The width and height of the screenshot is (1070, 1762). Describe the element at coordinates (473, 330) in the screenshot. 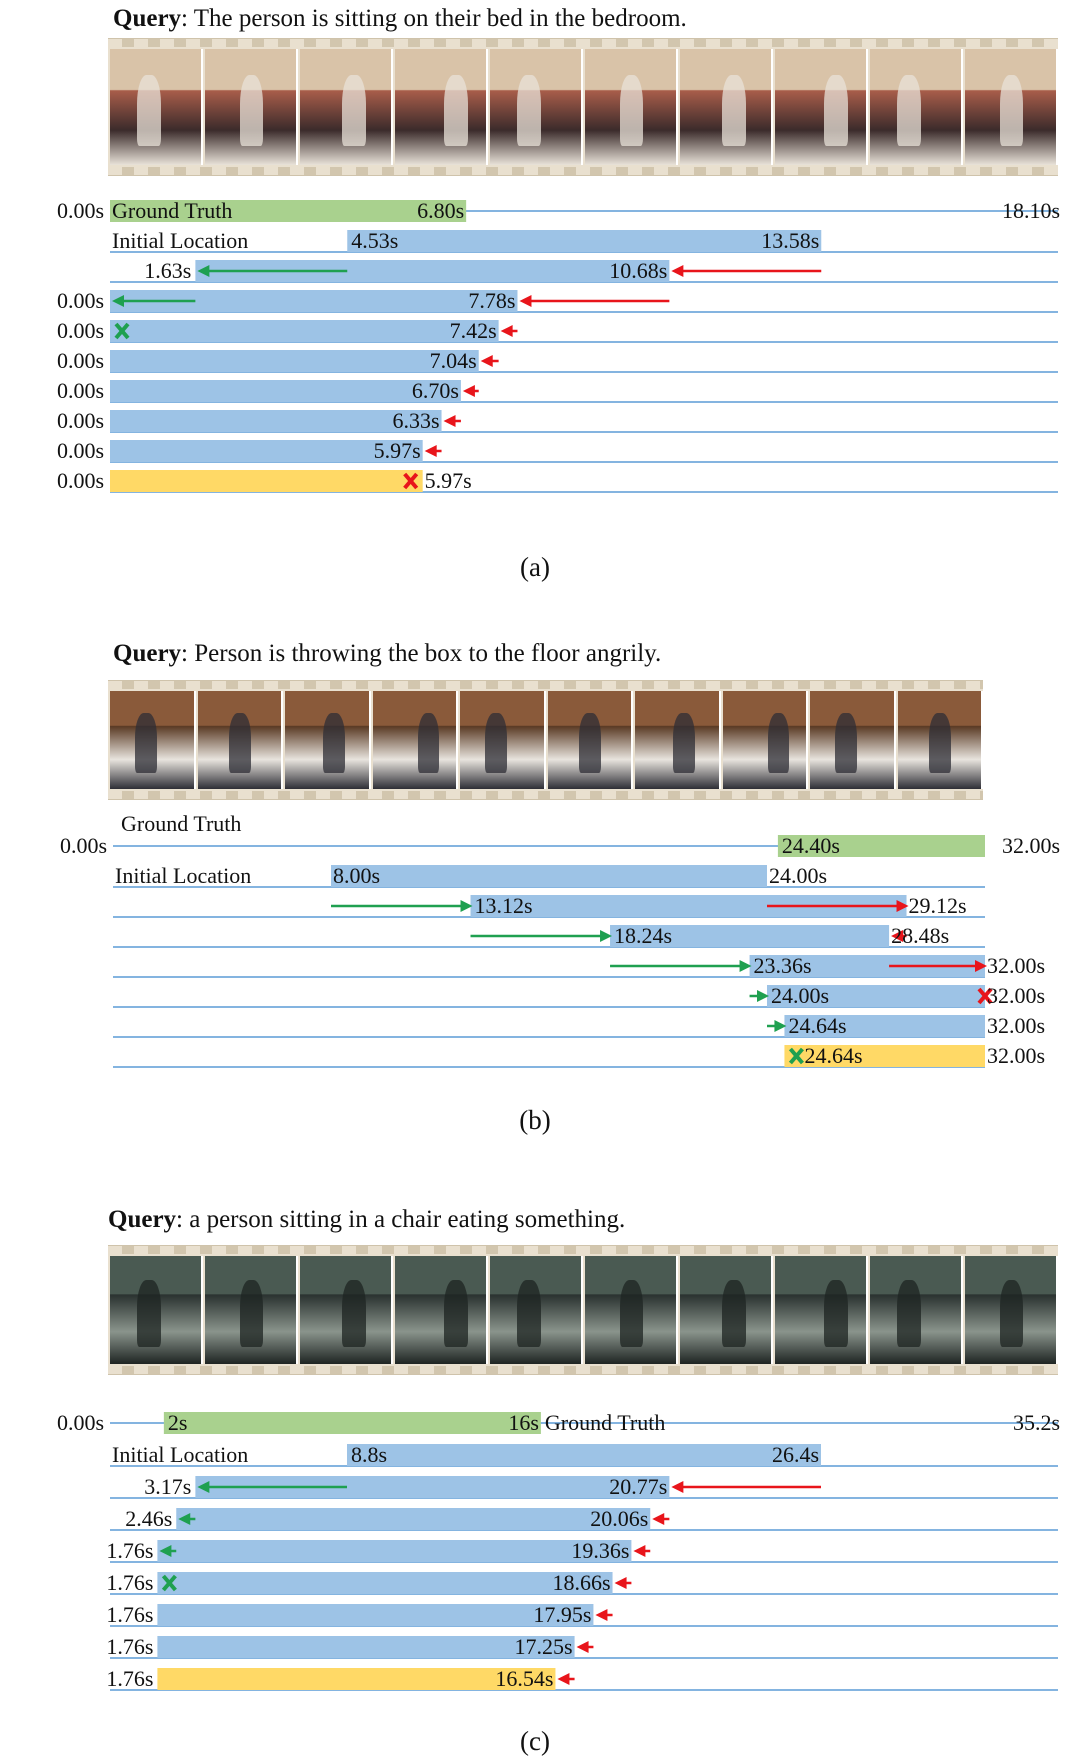

I see `step-end-label: 7.42s` at that location.